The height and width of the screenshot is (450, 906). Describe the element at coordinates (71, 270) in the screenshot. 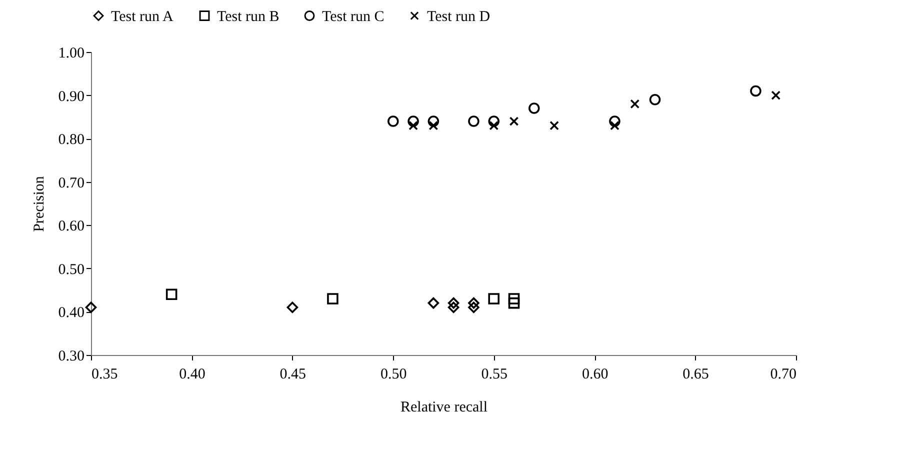

I see `y-tick-label: 0.50` at that location.